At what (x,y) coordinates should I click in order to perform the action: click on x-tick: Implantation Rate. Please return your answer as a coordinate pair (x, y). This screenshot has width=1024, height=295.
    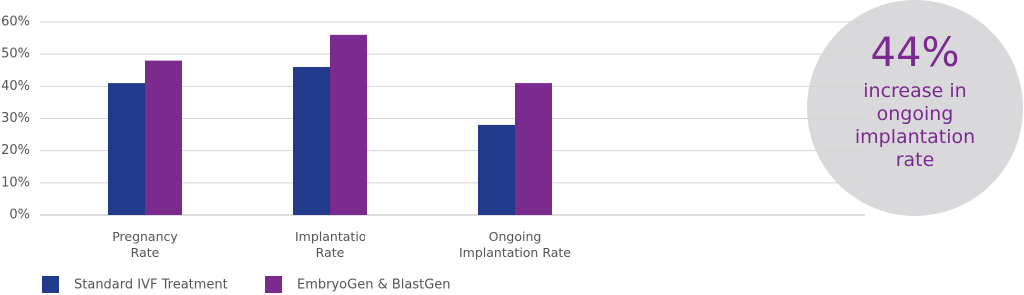
    Looking at the image, I should click on (330, 244).